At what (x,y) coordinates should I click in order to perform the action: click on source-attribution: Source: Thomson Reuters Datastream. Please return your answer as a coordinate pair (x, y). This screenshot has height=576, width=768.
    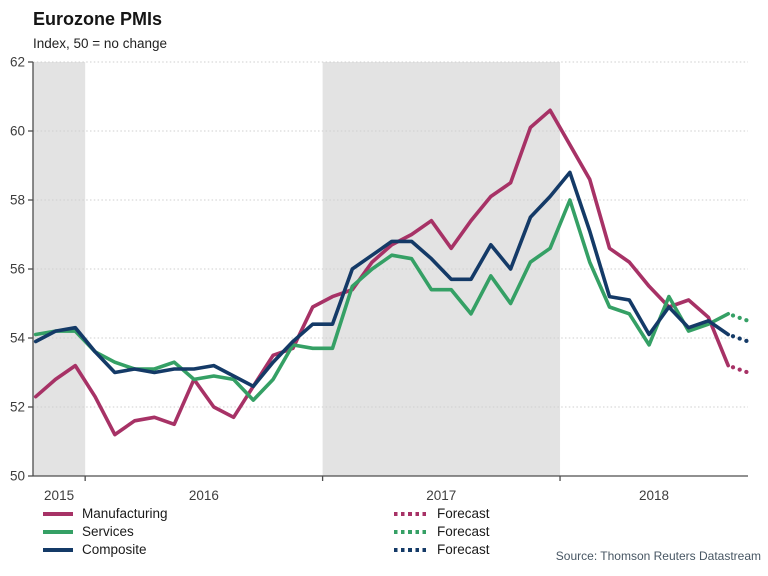
    Looking at the image, I should click on (658, 556).